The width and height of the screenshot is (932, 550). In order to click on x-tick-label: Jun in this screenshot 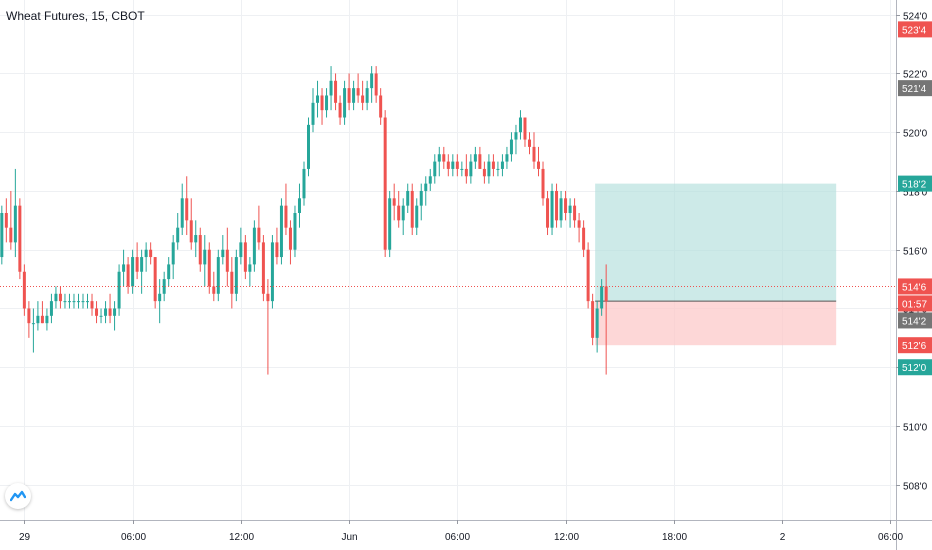, I will do `click(349, 537)`.